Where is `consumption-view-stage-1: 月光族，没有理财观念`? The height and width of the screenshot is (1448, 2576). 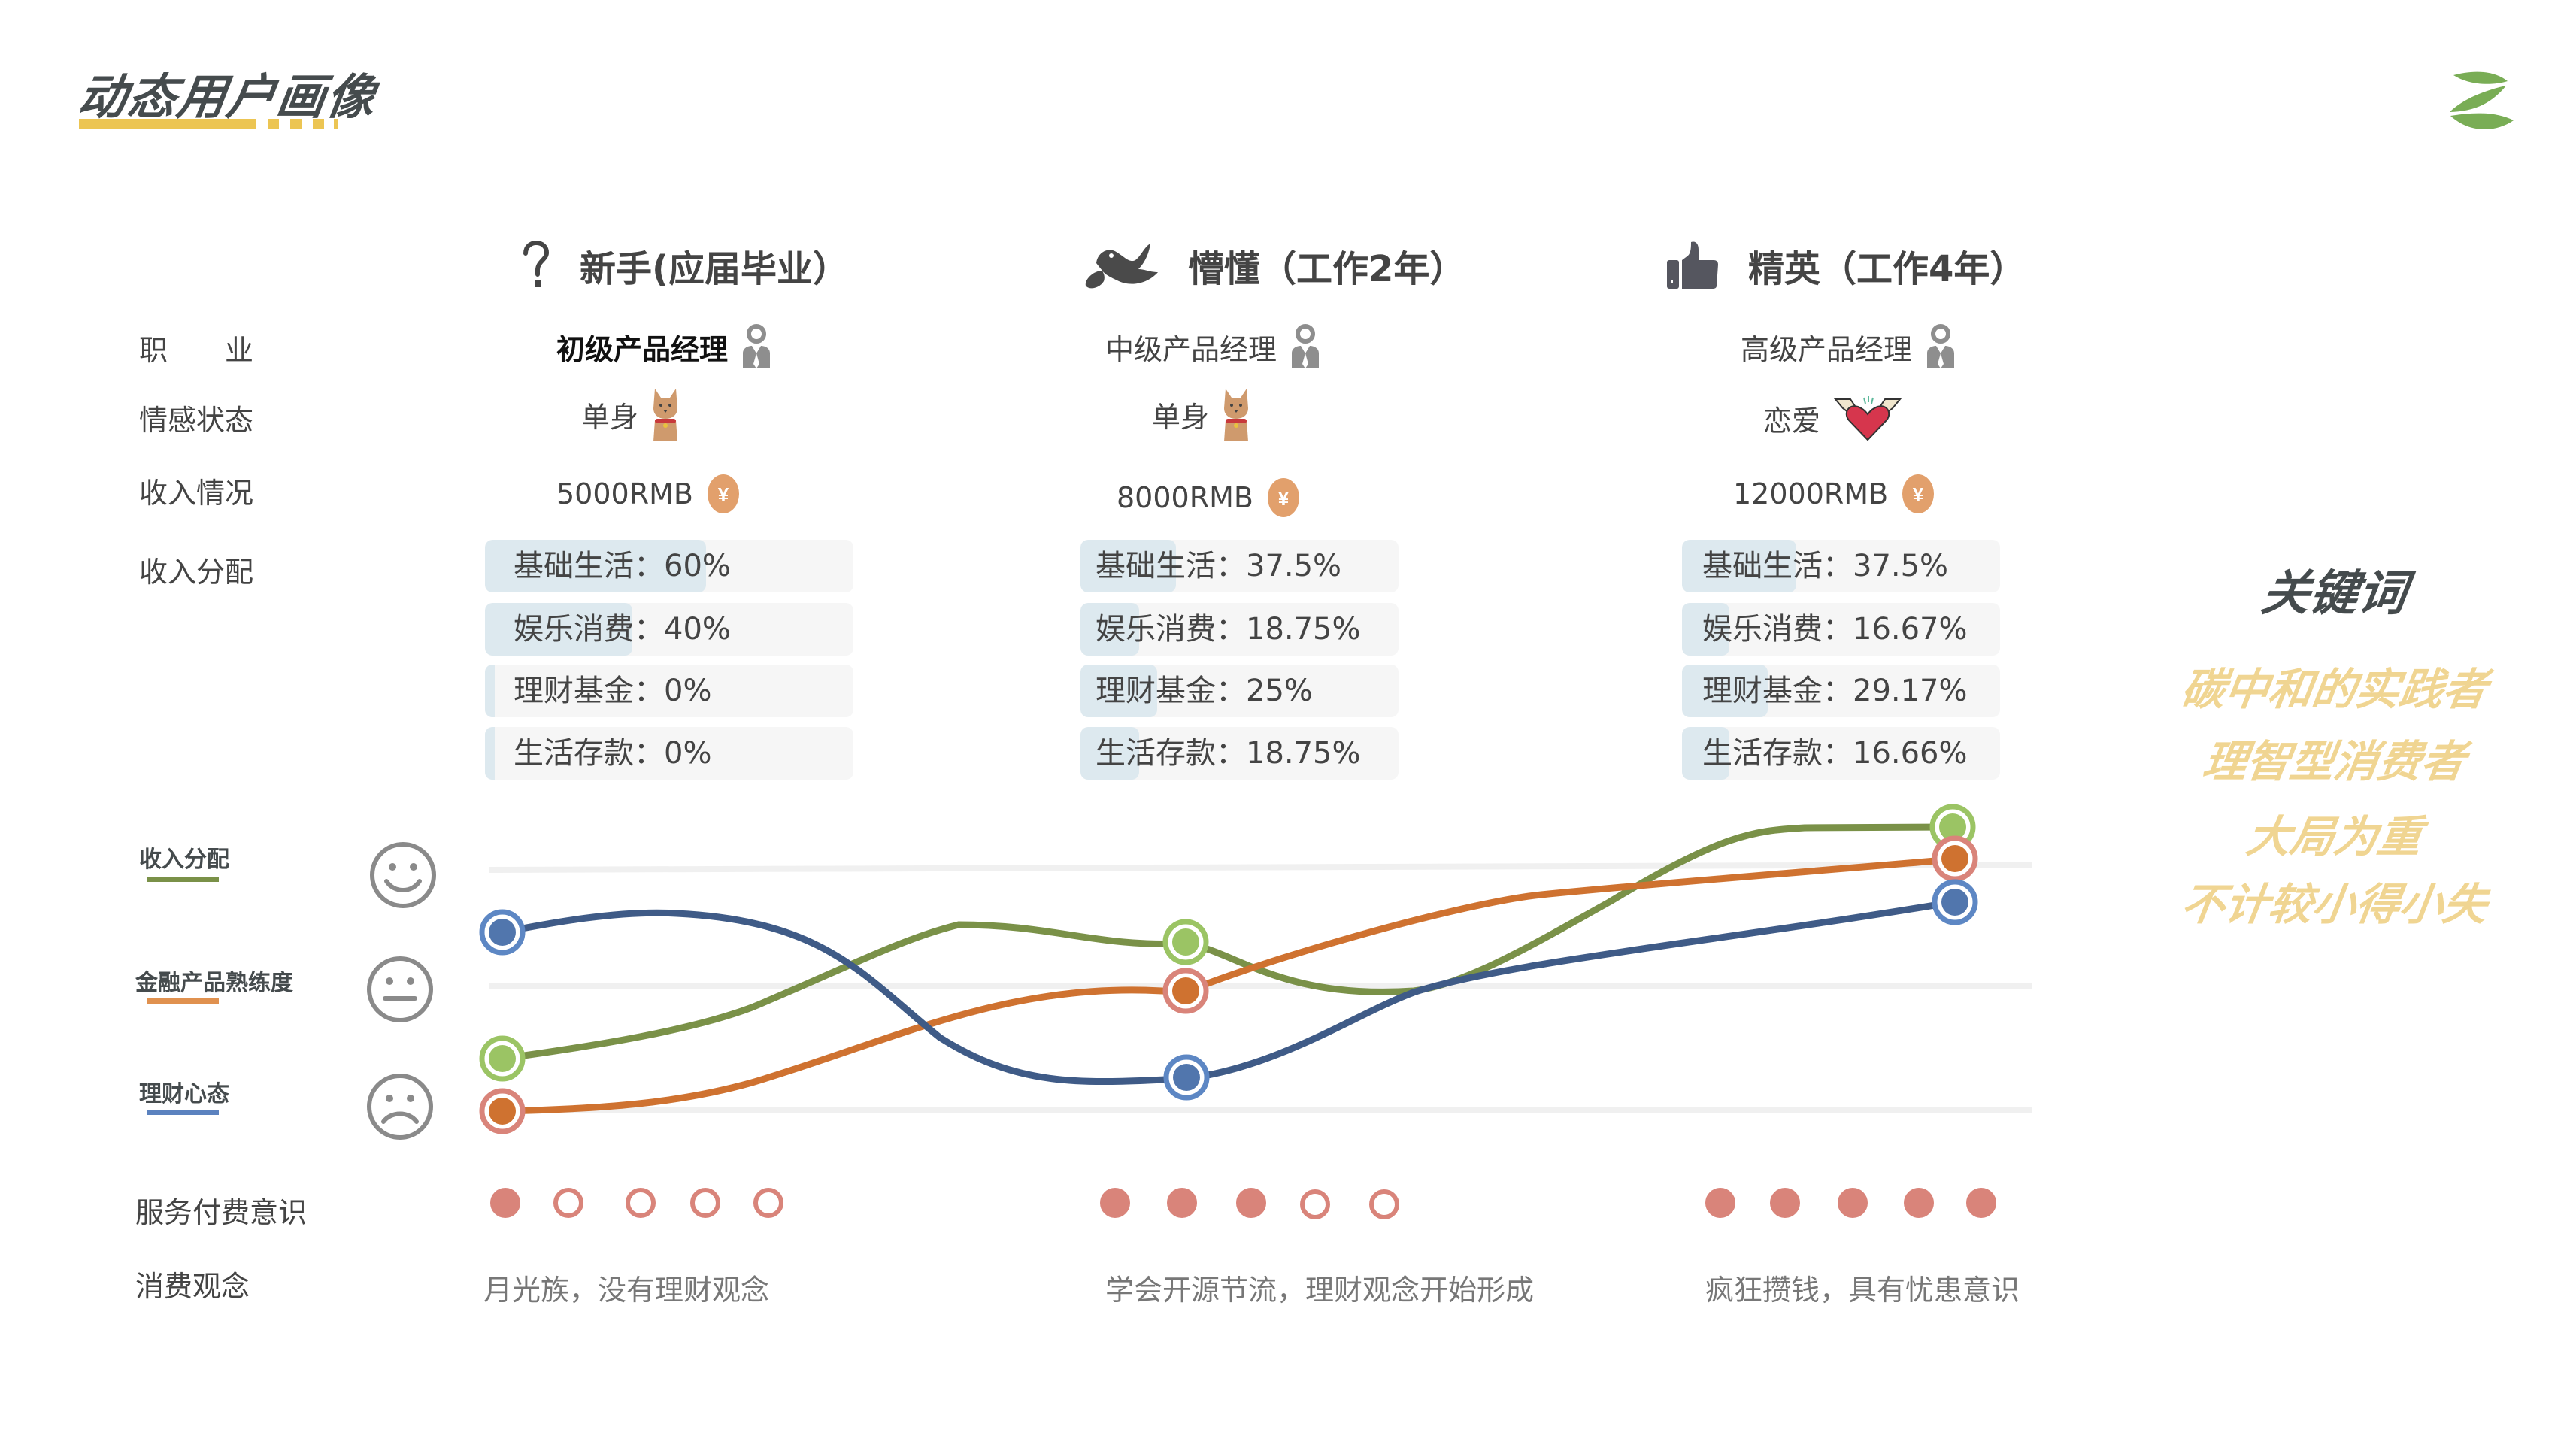 consumption-view-stage-1: 月光族，没有理财观念 is located at coordinates (626, 1290).